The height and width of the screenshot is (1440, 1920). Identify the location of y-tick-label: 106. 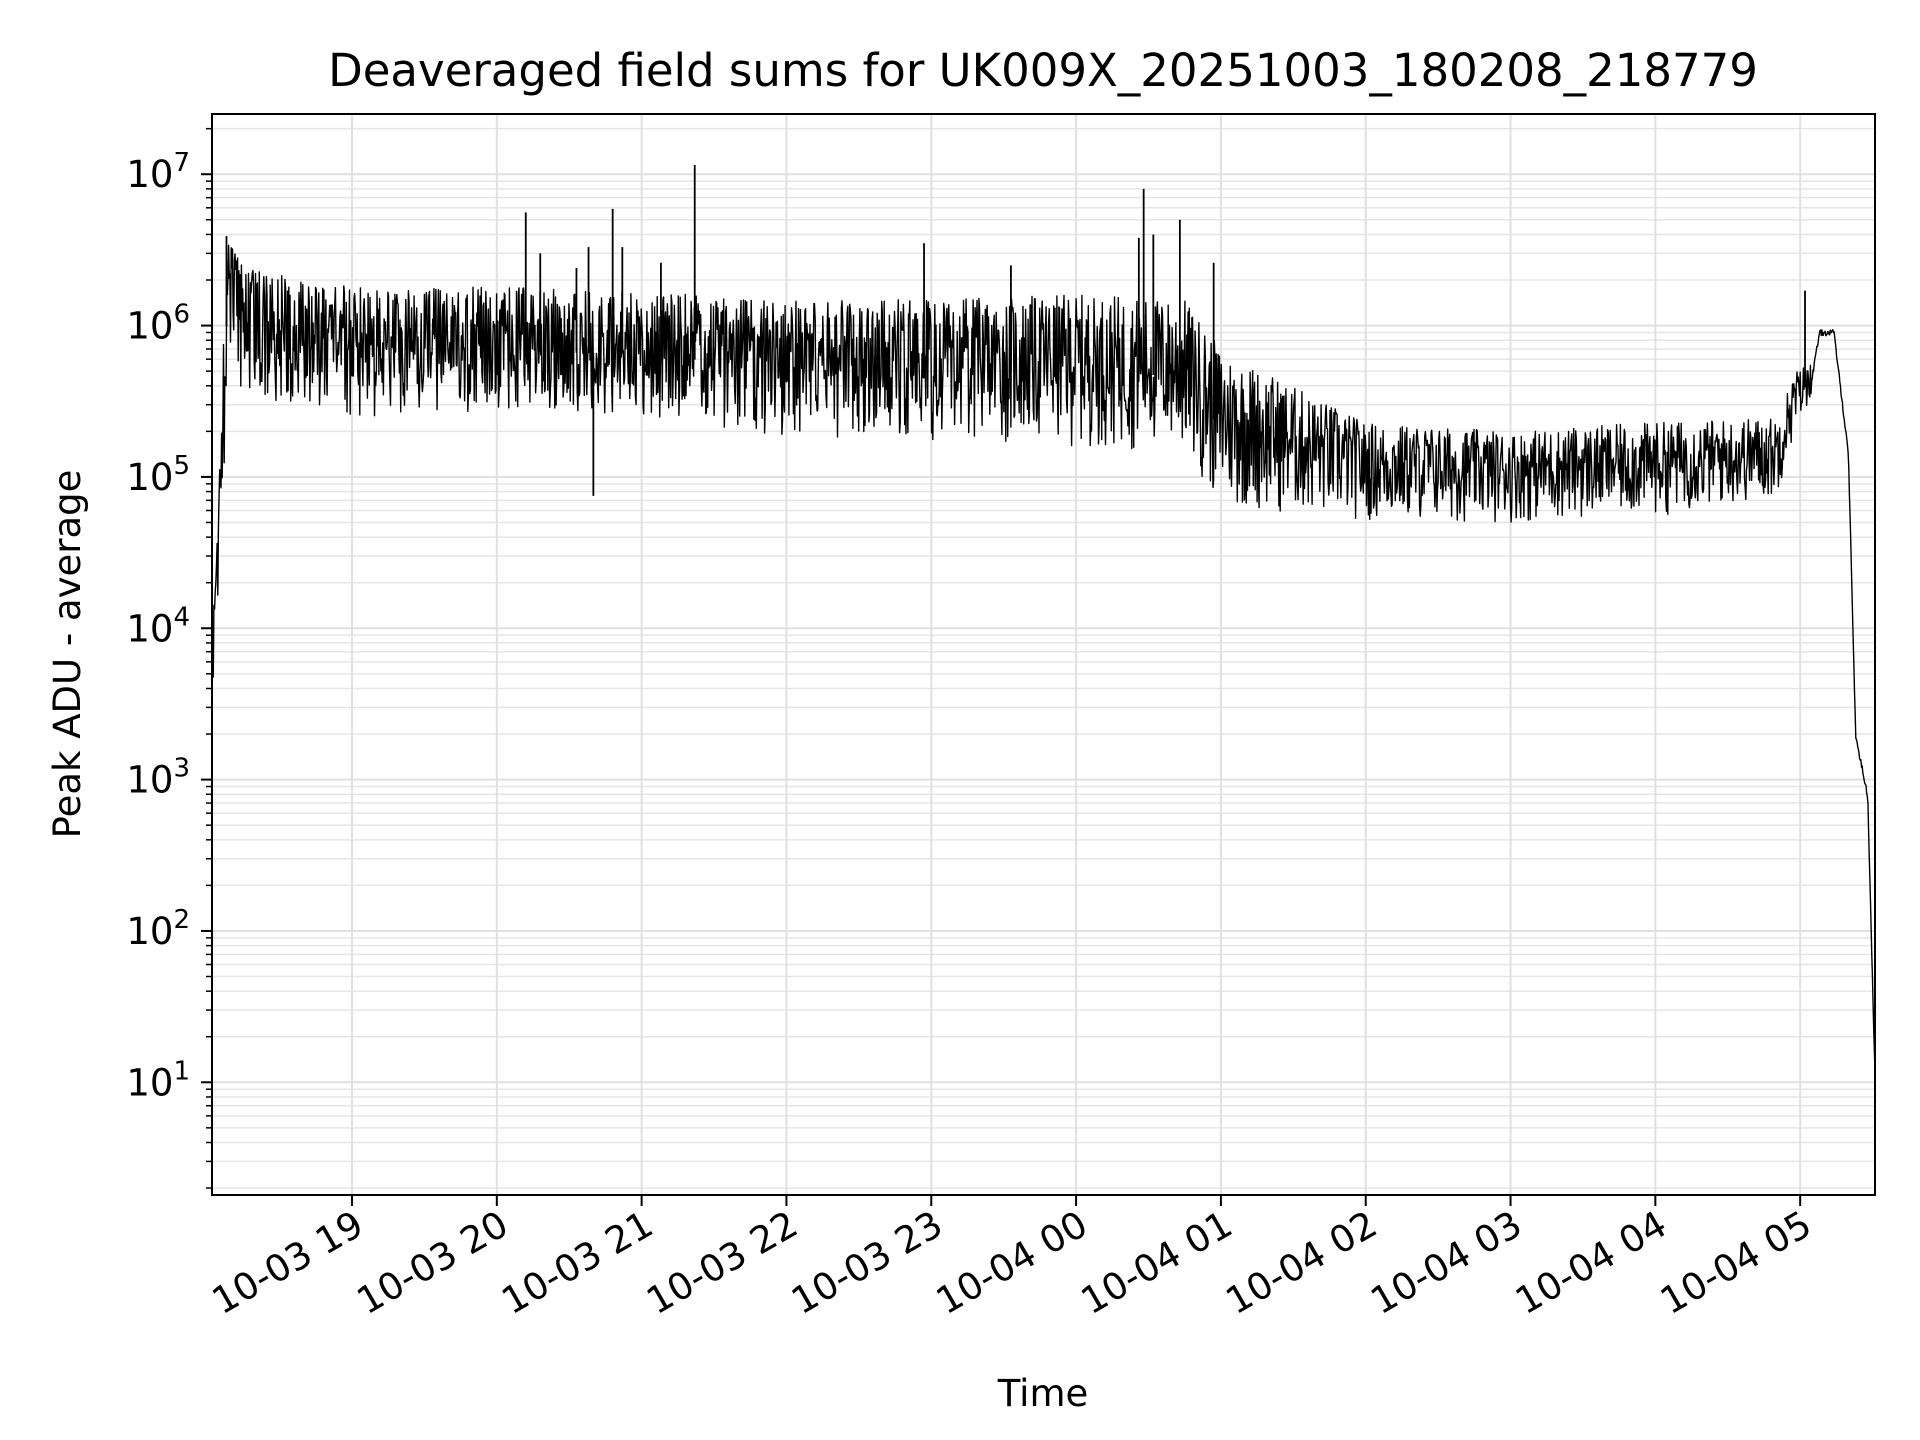
(158, 324).